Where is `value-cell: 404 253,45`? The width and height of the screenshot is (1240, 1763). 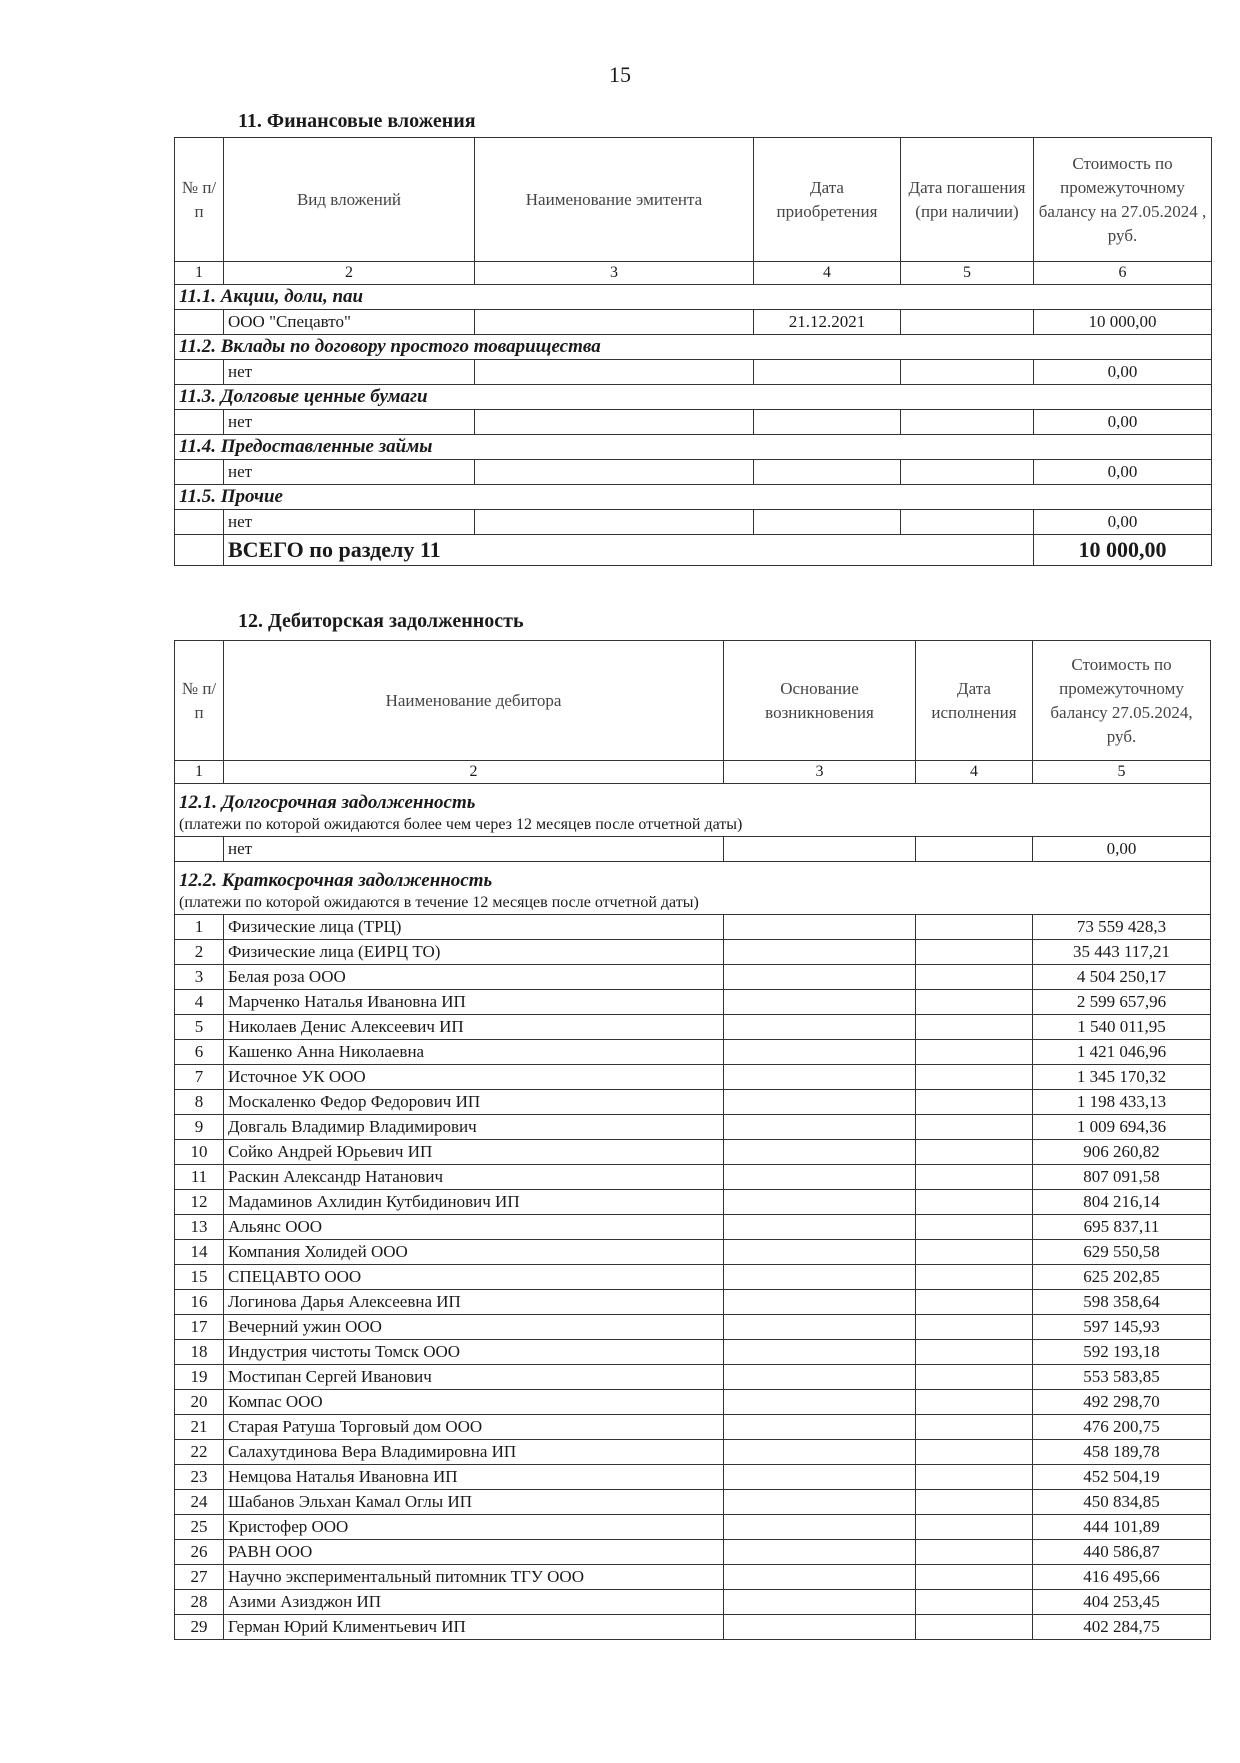
value-cell: 404 253,45 is located at coordinates (1121, 1602).